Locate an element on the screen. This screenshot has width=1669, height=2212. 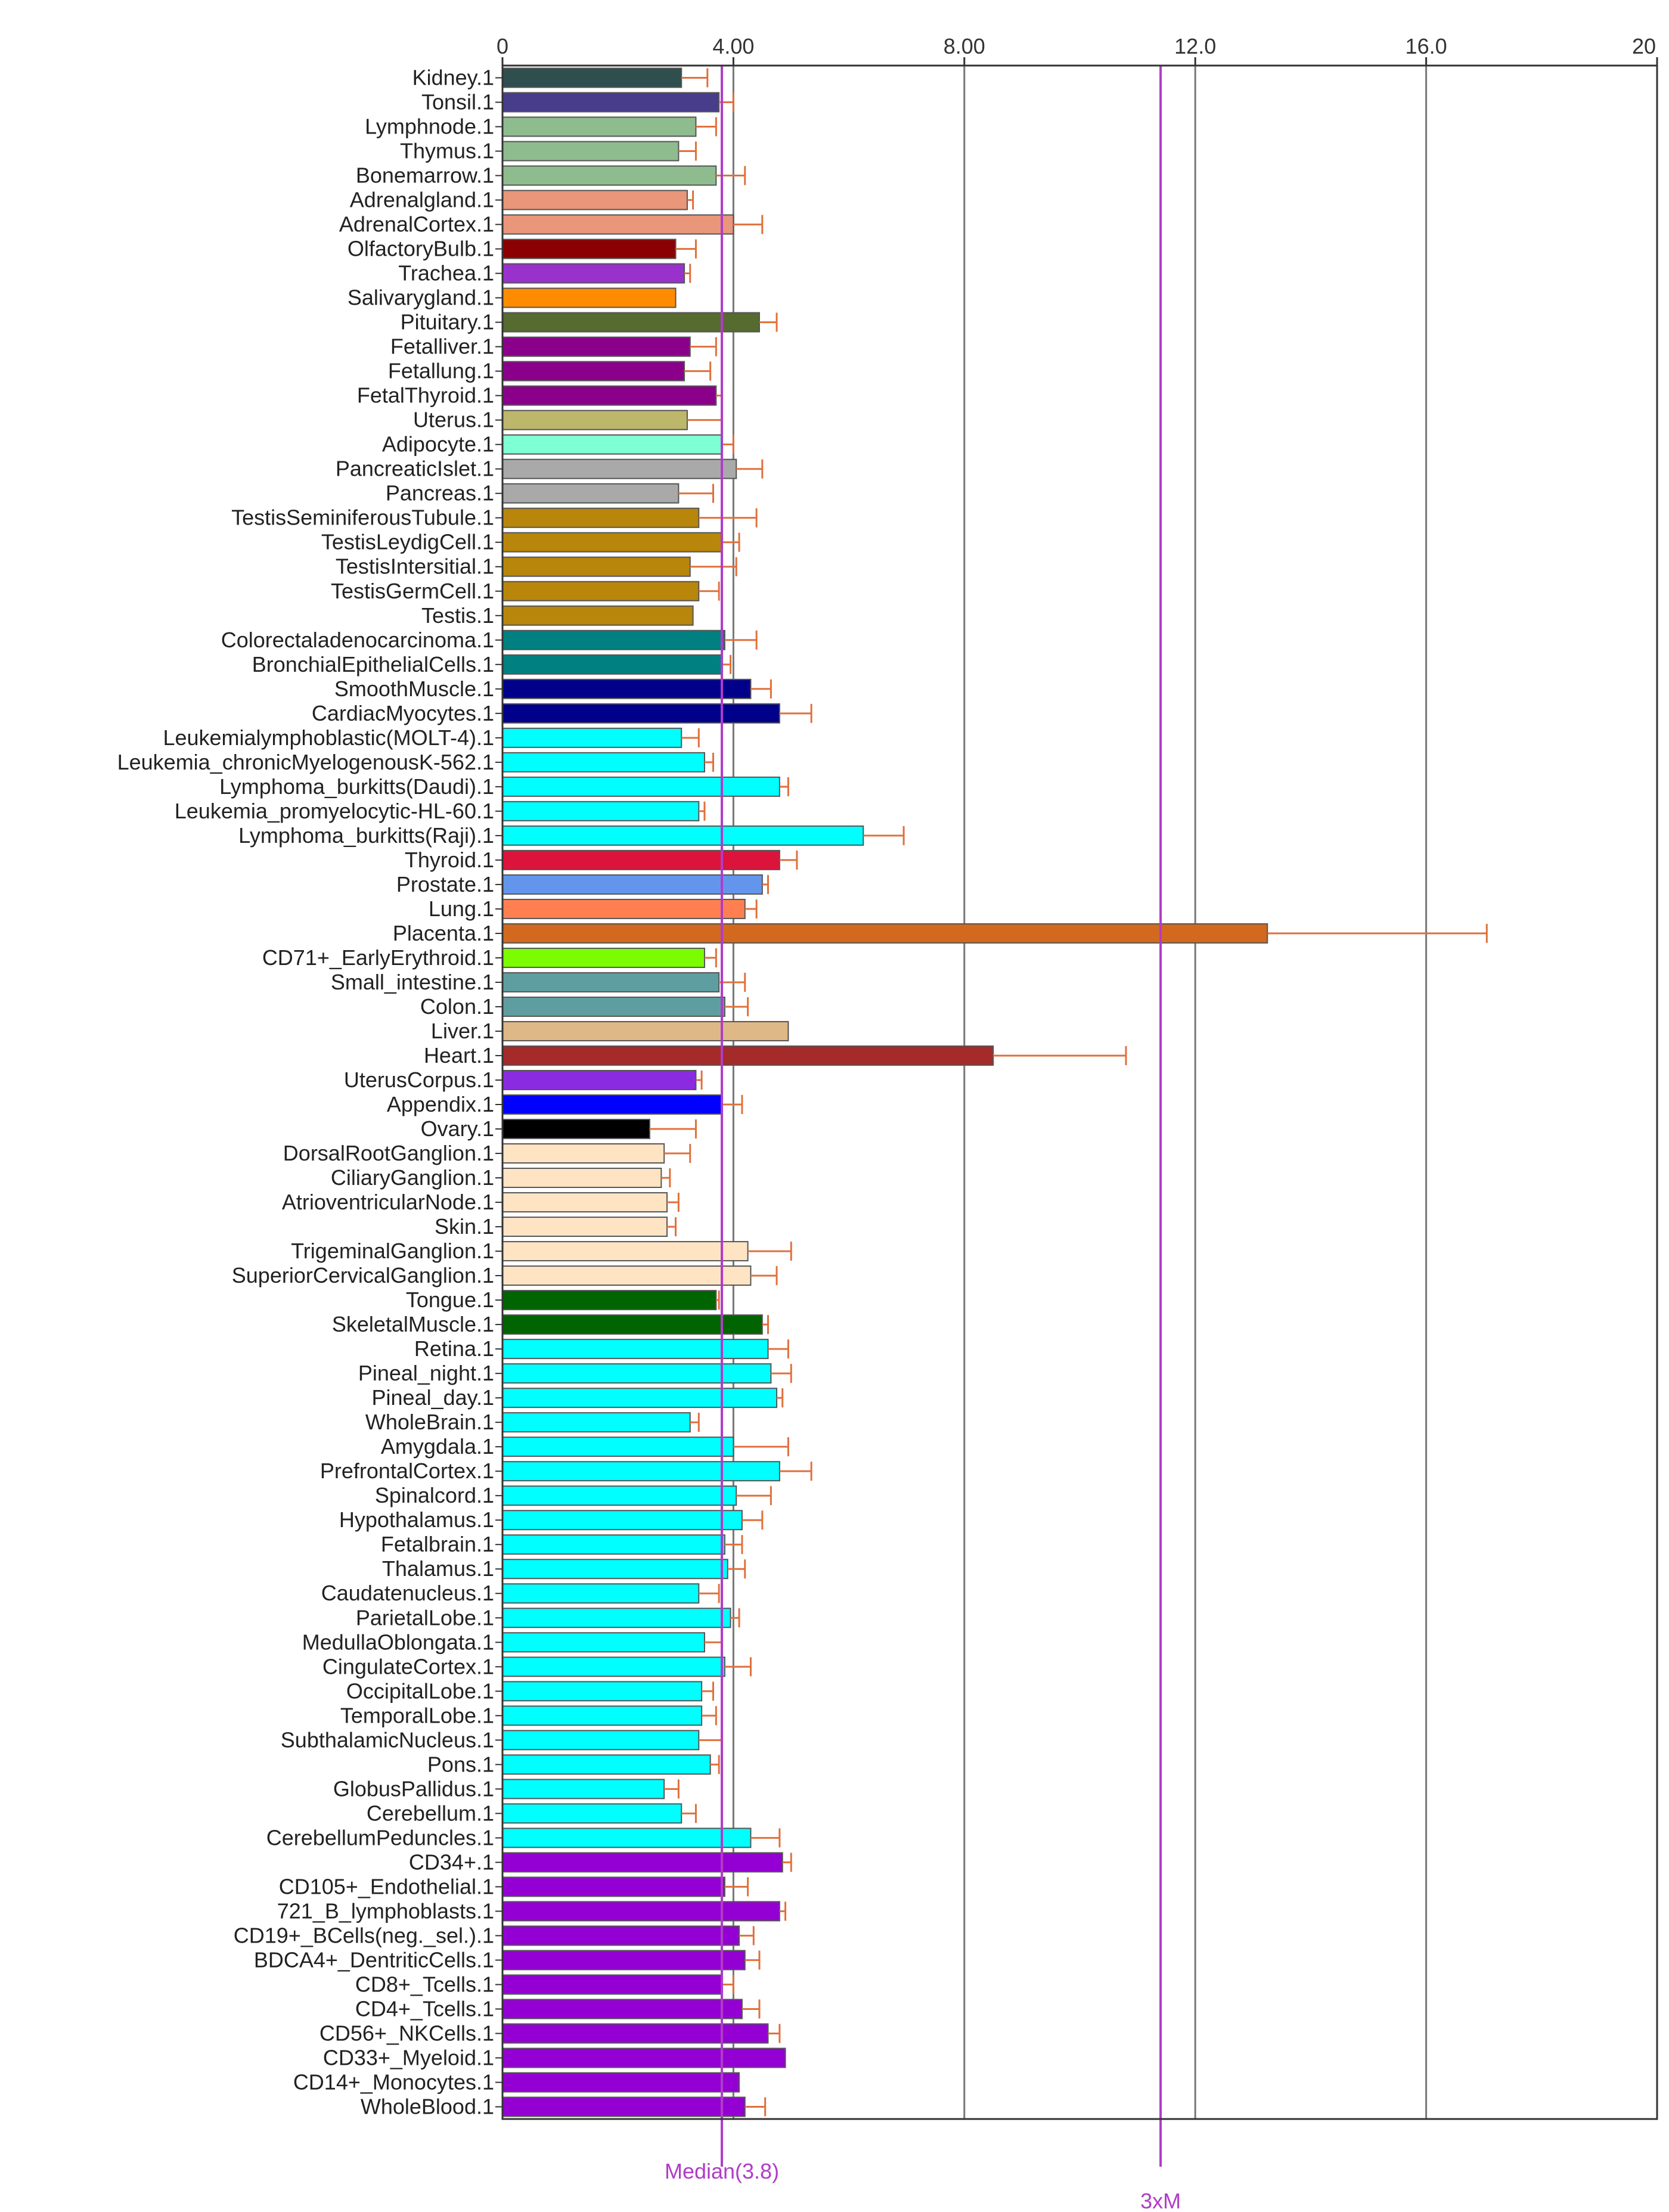
category-label: OccipitalLobe.1 is located at coordinates (420, 1691).